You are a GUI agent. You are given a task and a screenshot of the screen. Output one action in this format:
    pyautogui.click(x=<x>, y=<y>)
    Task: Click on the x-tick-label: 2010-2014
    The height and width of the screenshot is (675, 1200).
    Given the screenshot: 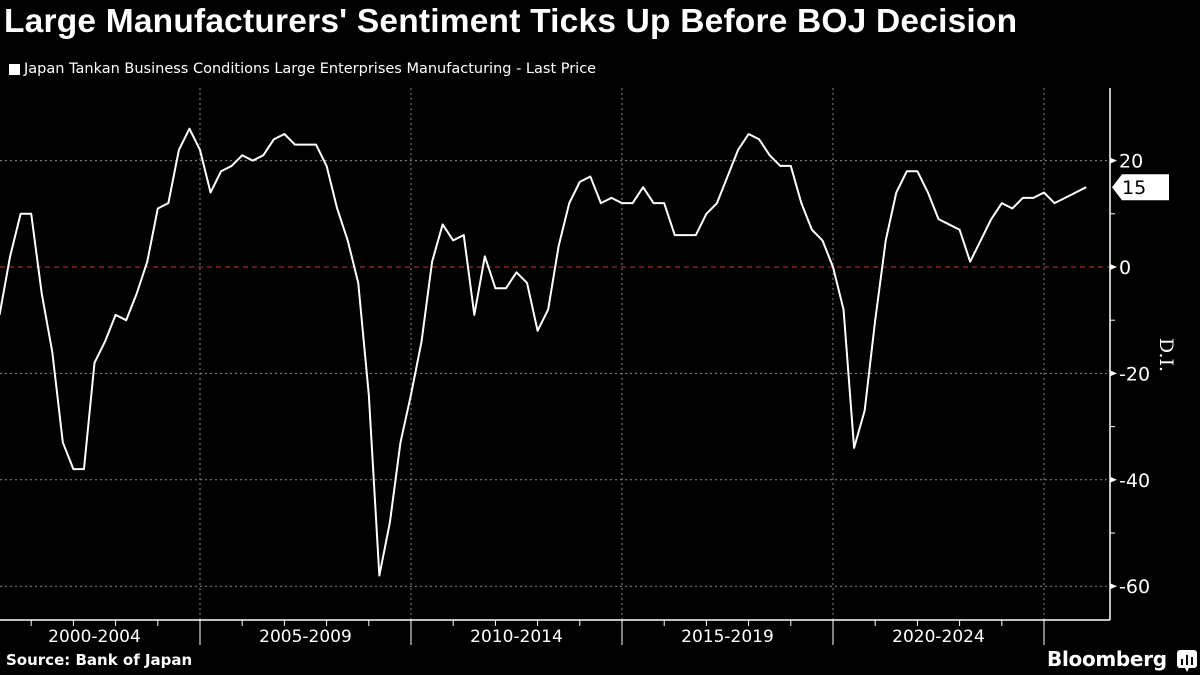 What is the action you would take?
    pyautogui.click(x=516, y=637)
    